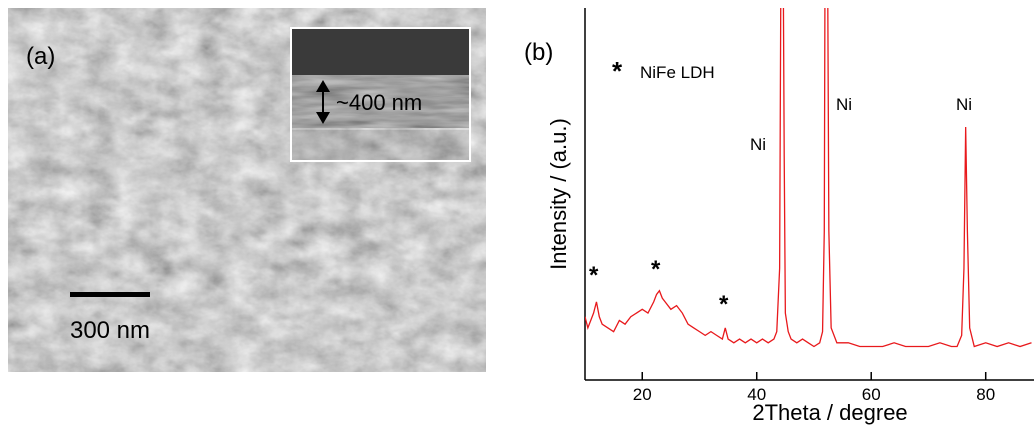 Image resolution: width=1034 pixels, height=433 pixels. Describe the element at coordinates (871, 394) in the screenshot. I see `x-tick-label: 60` at that location.